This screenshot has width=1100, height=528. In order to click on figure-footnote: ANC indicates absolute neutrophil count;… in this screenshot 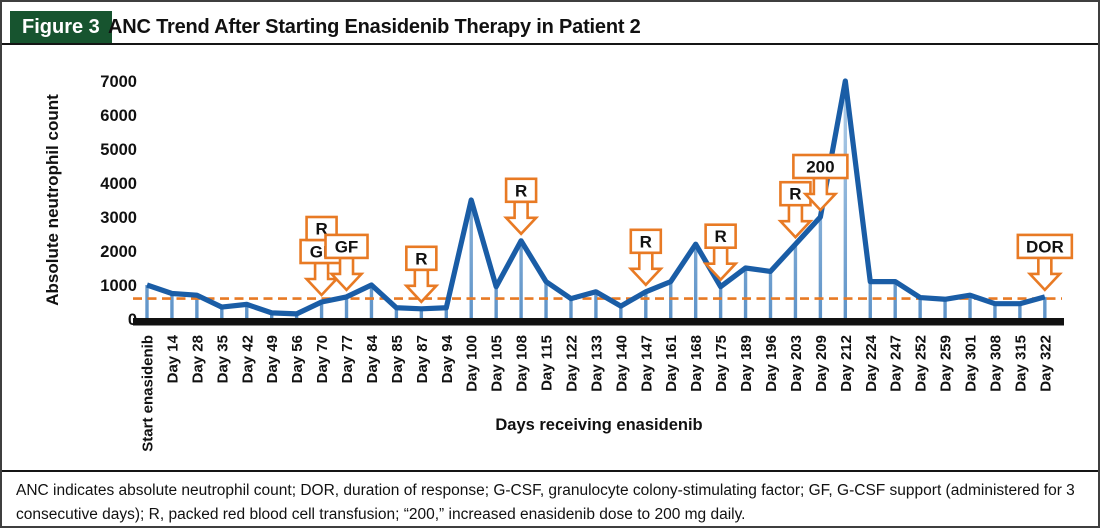, I will do `click(550, 498)`.